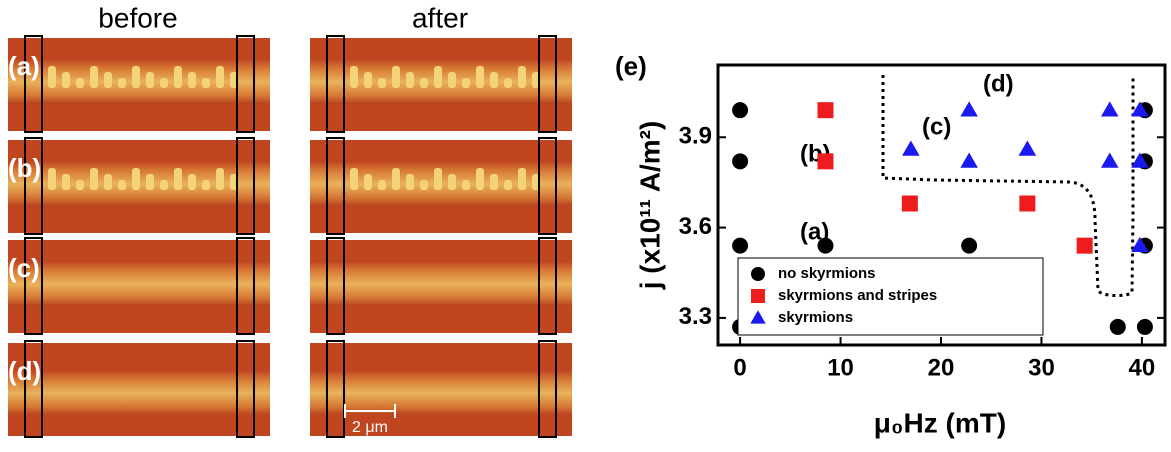 The height and width of the screenshot is (452, 1171). I want to click on y-tick-label: 3.6, so click(695, 226).